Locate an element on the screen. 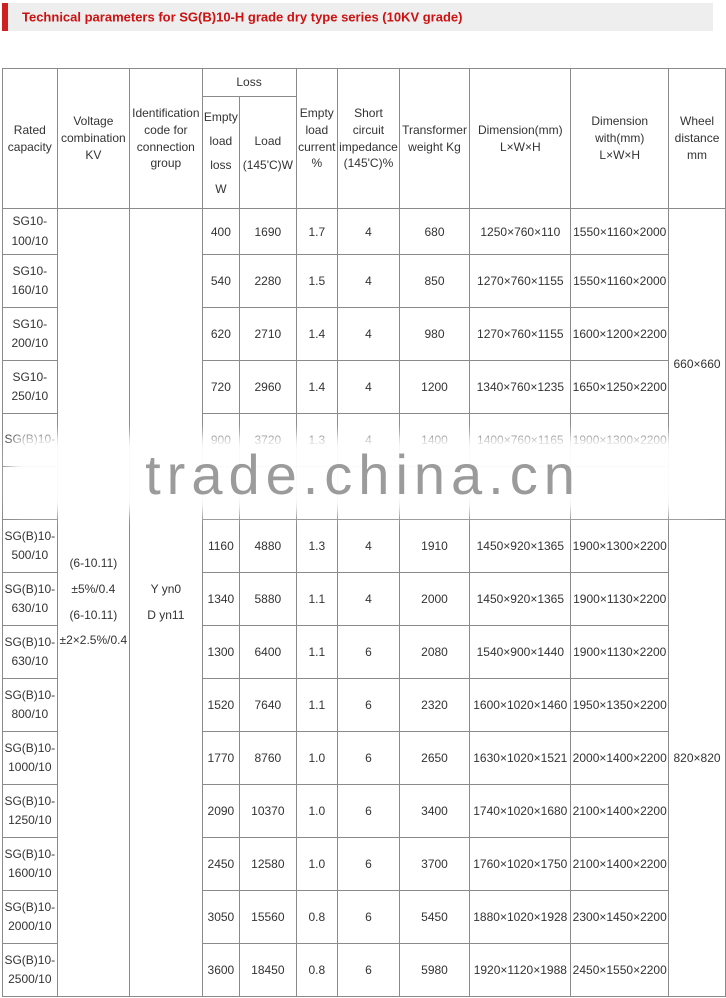 The width and height of the screenshot is (726, 998). load-loss-cell: 2710 is located at coordinates (268, 334).